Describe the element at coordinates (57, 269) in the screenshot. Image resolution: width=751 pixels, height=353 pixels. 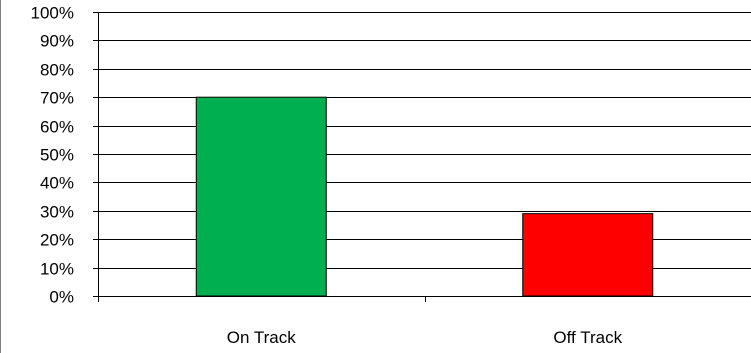
I see `y-tick-label: 10%` at that location.